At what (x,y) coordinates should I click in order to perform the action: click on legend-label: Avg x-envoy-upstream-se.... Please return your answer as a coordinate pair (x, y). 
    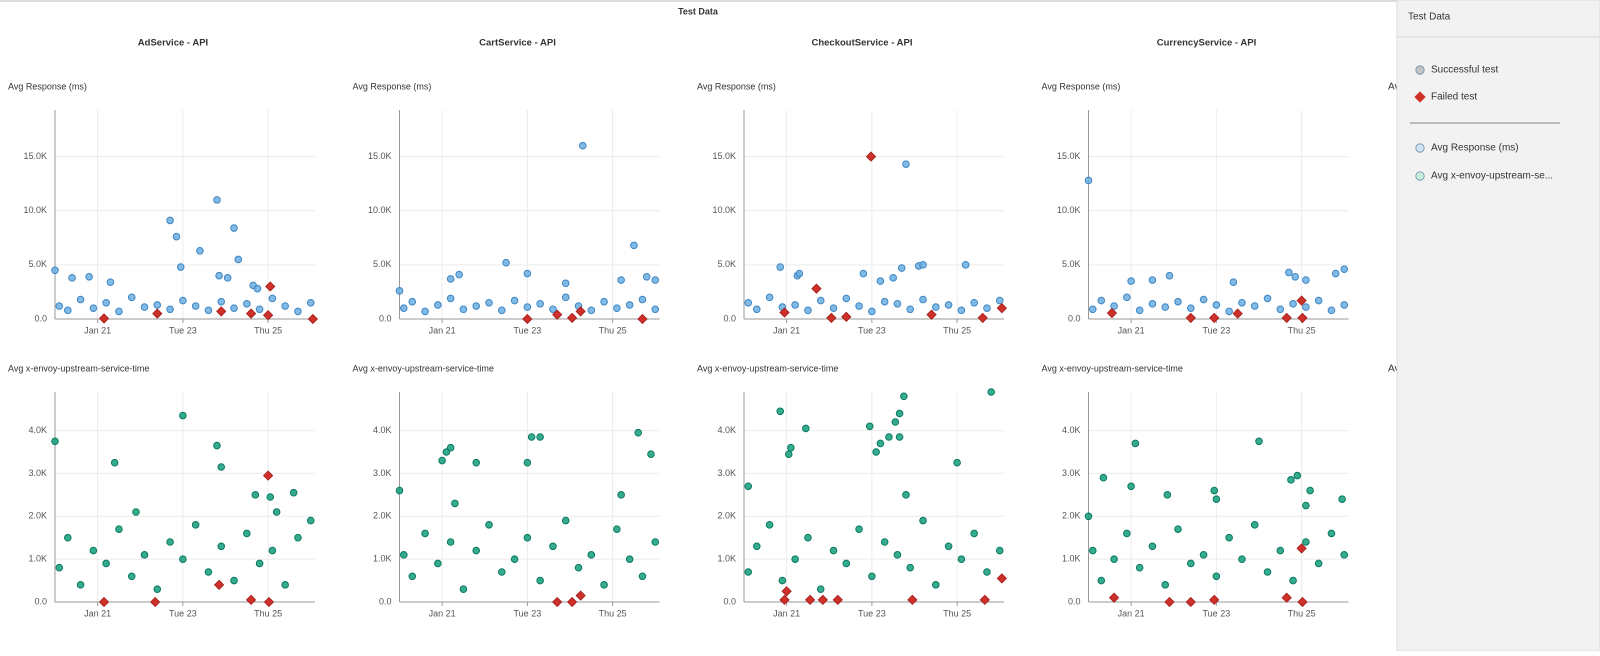
    Looking at the image, I should click on (1492, 176).